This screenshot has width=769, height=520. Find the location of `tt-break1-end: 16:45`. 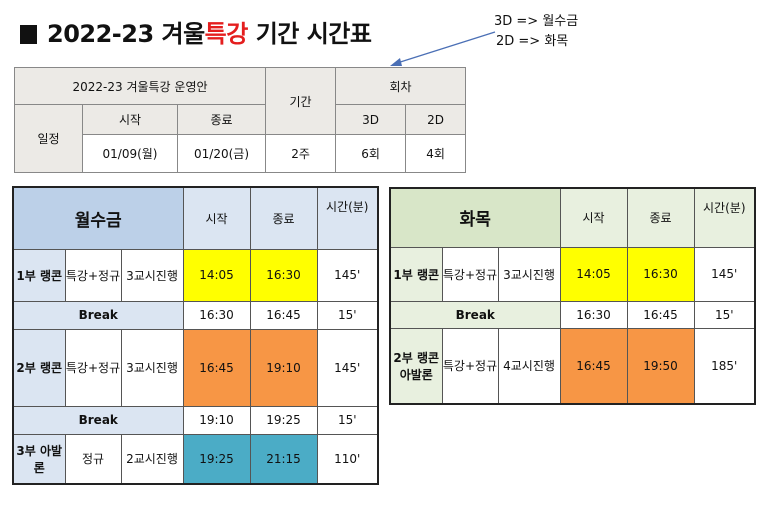

tt-break1-end: 16:45 is located at coordinates (660, 314).